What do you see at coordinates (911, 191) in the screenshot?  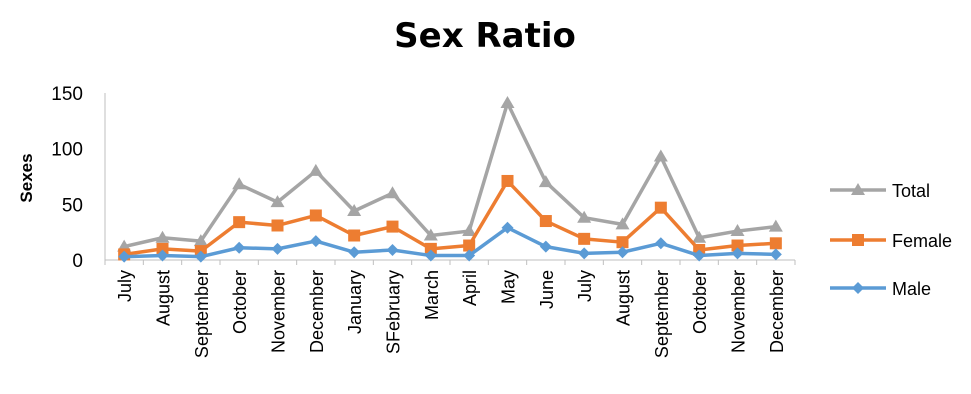 I see `legend-label-total: Total` at bounding box center [911, 191].